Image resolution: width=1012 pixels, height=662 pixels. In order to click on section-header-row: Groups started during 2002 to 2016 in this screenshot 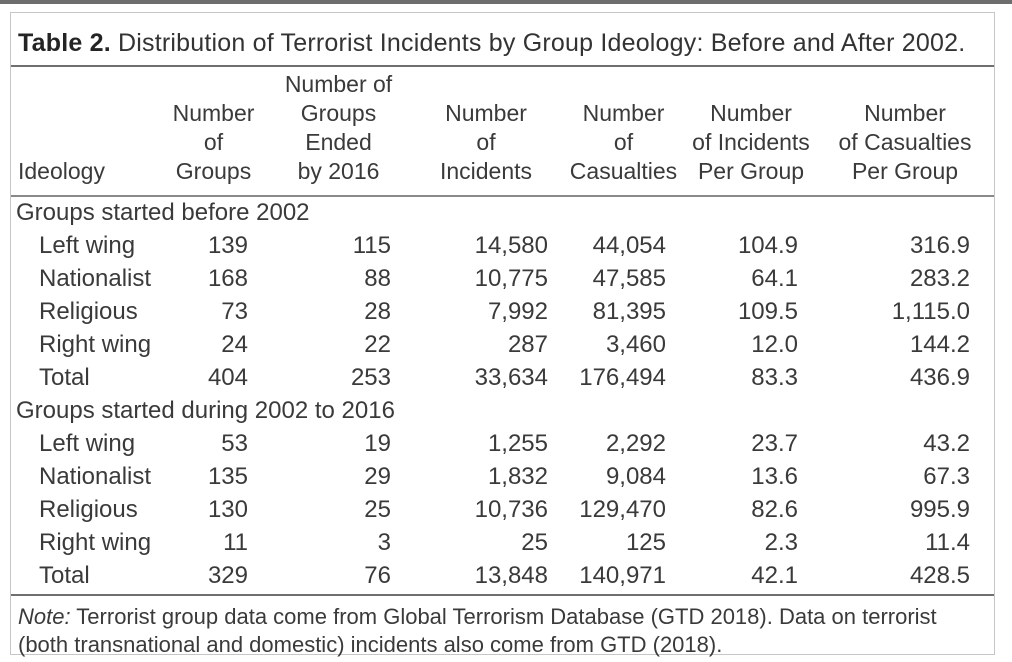, I will do `click(502, 410)`.